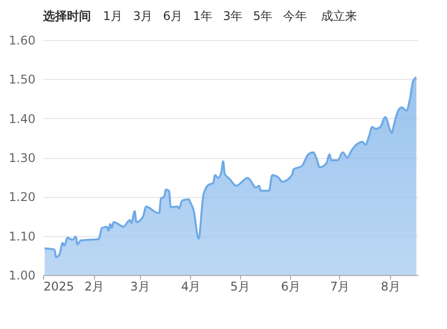 This screenshot has height=329, width=447. Describe the element at coordinates (390, 287) in the screenshot. I see `x-tick-label: 8月` at that location.